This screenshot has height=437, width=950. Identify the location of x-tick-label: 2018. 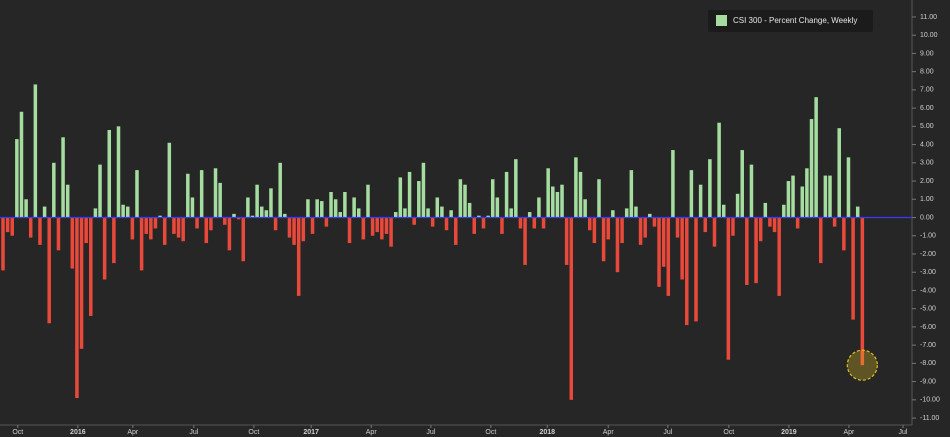
(547, 432).